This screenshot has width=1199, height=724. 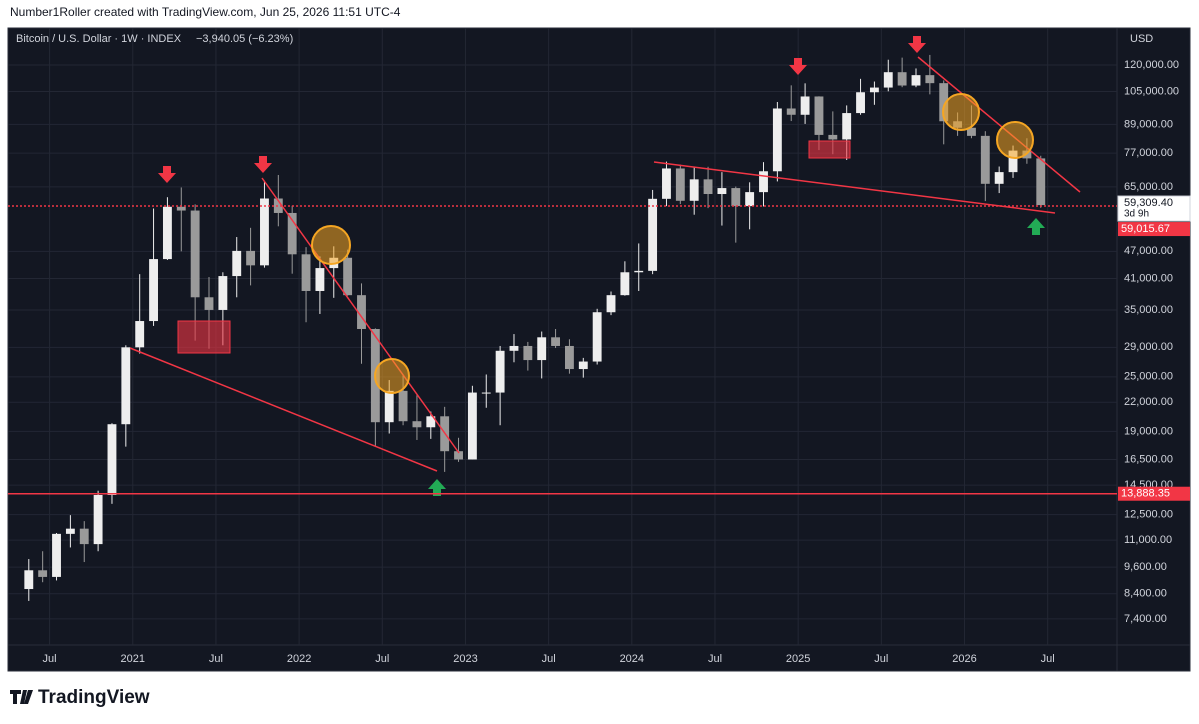 What do you see at coordinates (99, 39) in the screenshot?
I see `symbol-title: Bitcoin / U.S. Dollar · 1W · INDEX` at bounding box center [99, 39].